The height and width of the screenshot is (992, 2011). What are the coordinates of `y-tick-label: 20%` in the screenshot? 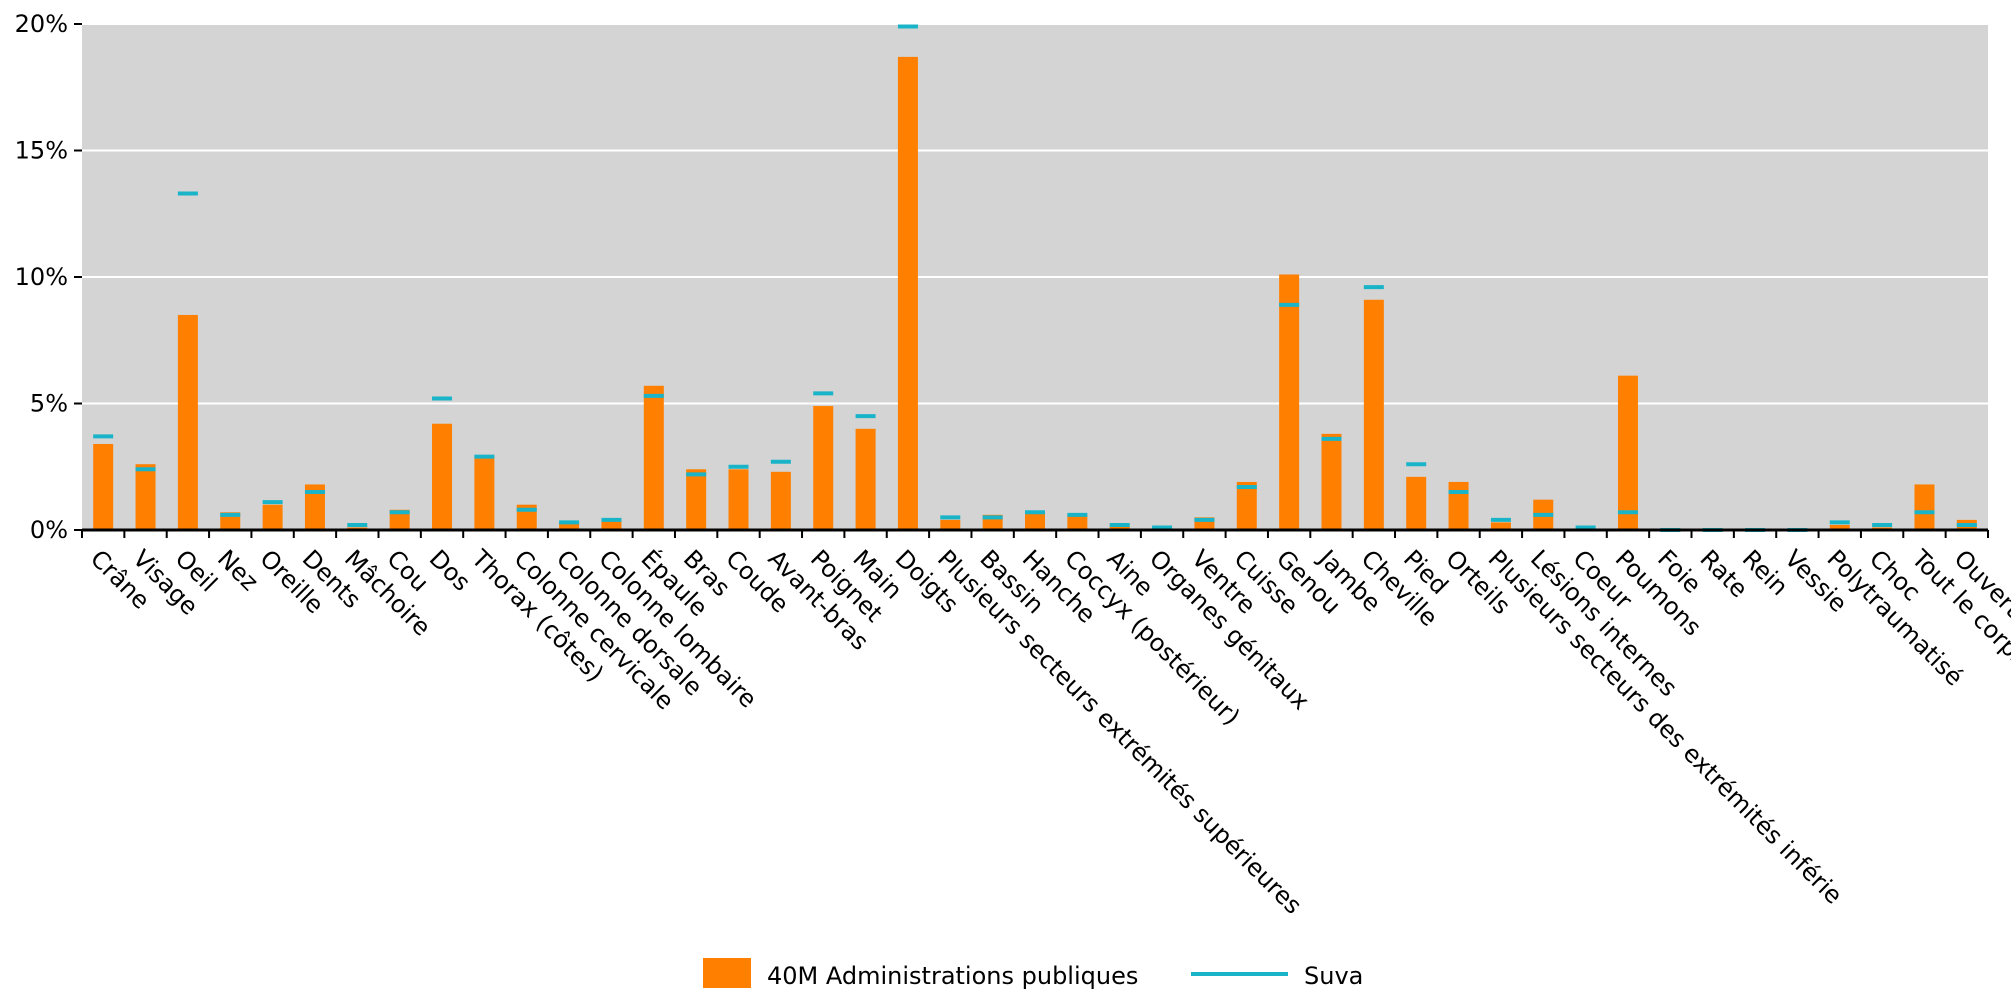 It's located at (41, 24).